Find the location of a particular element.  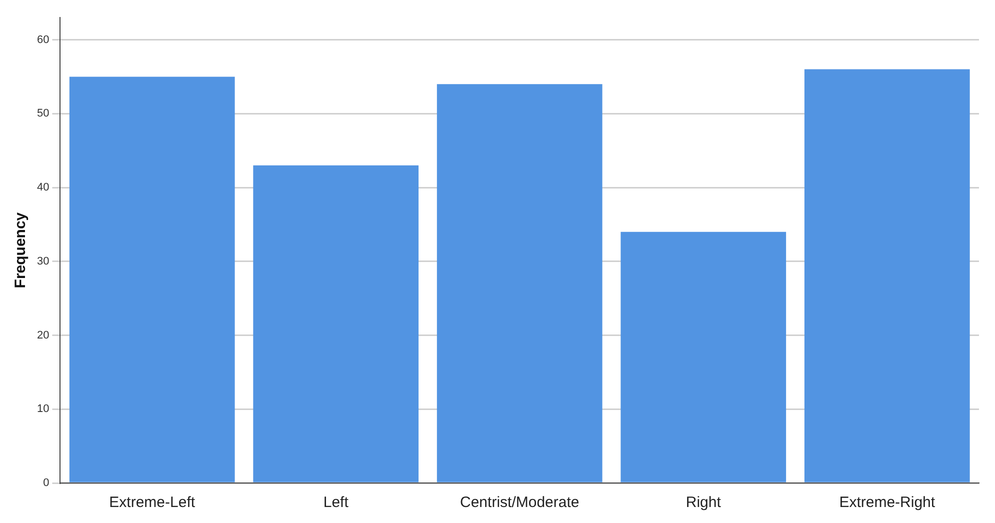

y-axis-title: Frequency is located at coordinates (21, 250).